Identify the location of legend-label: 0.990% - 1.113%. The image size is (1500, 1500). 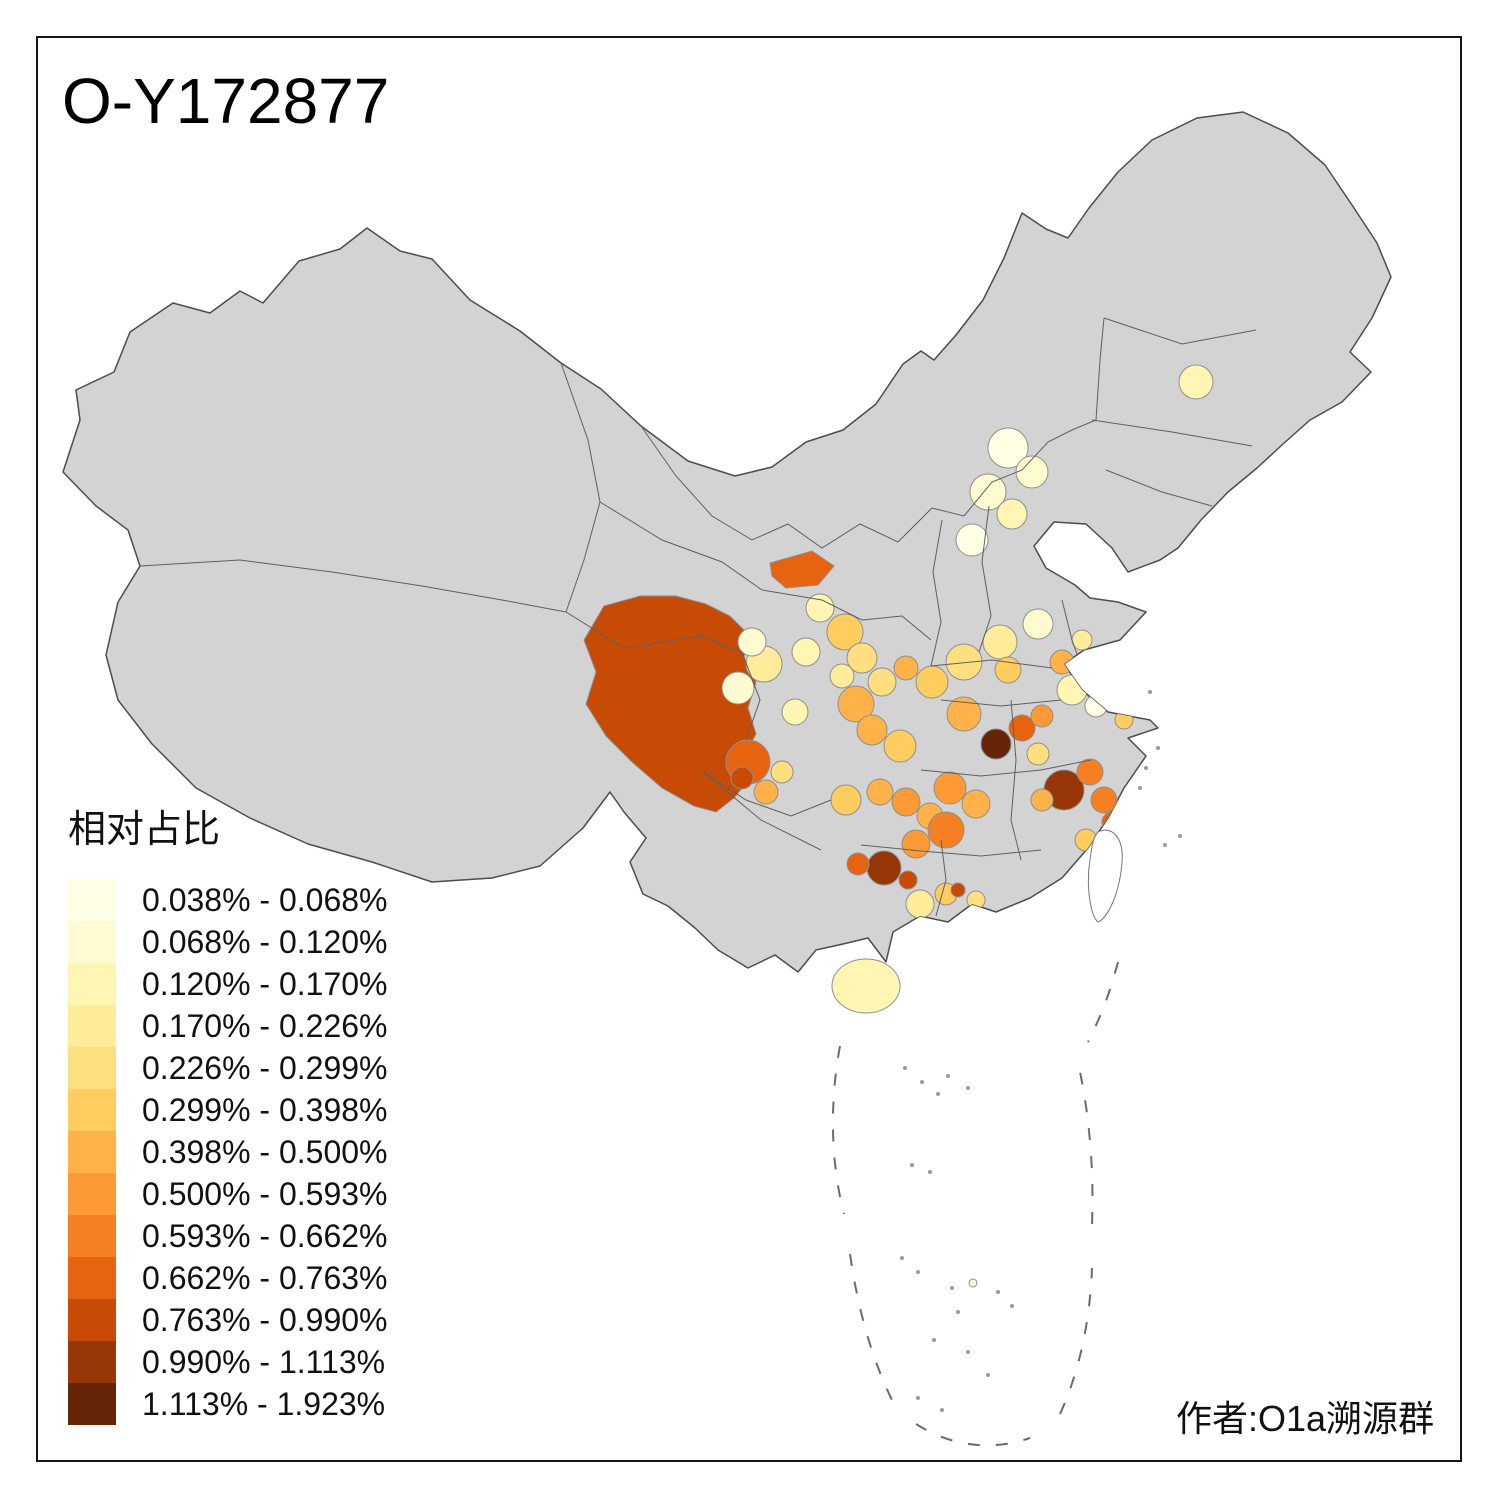
(264, 1361).